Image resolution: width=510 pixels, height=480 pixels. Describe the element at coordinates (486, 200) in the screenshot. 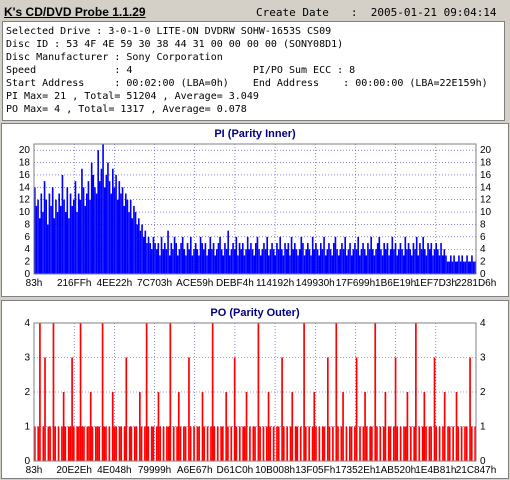

I see `pi-ytick-right: 12` at that location.